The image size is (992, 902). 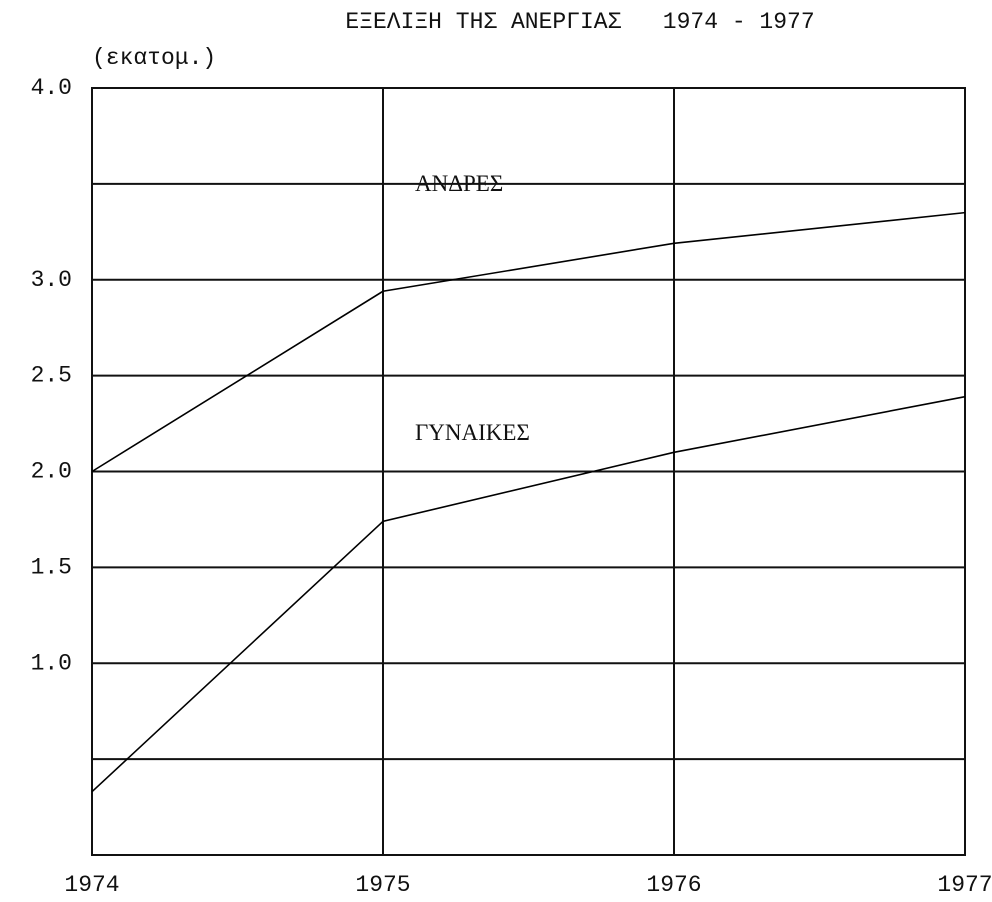 I want to click on y-axis-label: (εκατομ.), so click(x=154, y=58).